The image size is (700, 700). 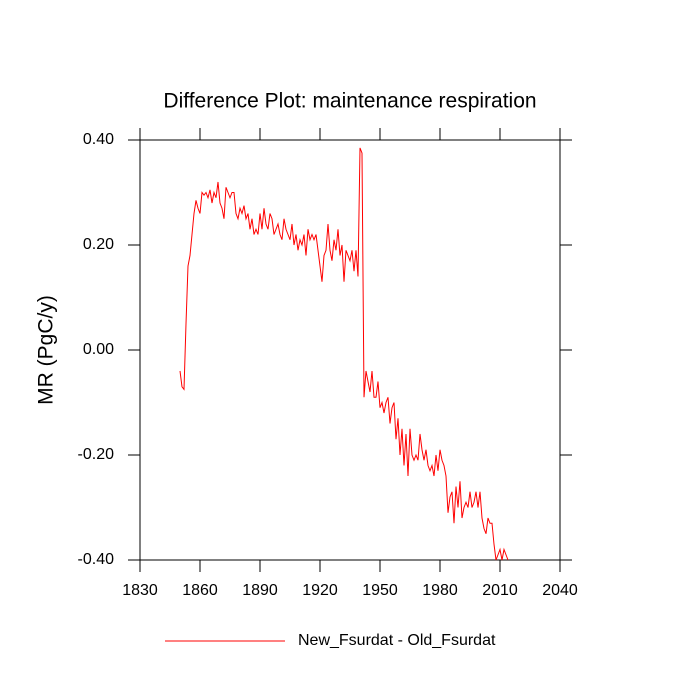 What do you see at coordinates (98, 349) in the screenshot?
I see `y-tick-label: 0.00` at bounding box center [98, 349].